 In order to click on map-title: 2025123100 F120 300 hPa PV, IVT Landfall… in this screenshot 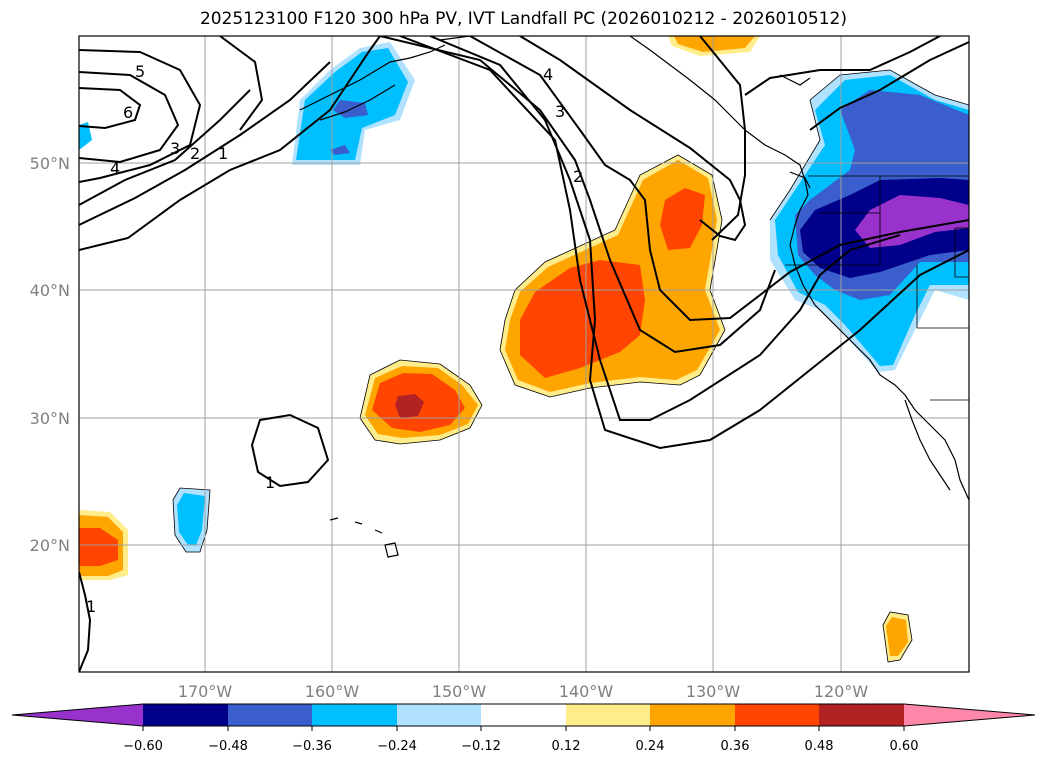, I will do `click(523, 19)`.